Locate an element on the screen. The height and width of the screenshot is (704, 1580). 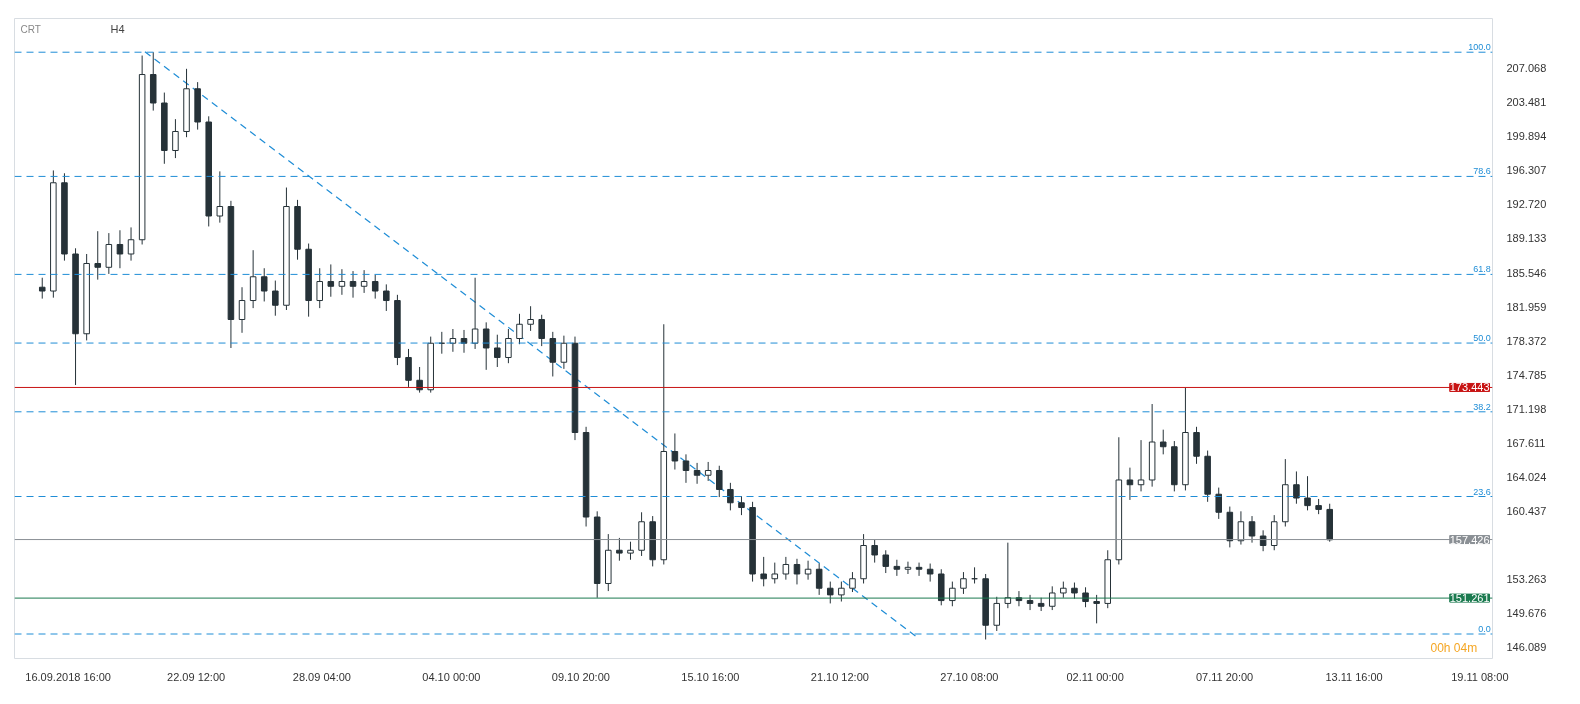
y-tick-label: 181.959 is located at coordinates (1526, 306).